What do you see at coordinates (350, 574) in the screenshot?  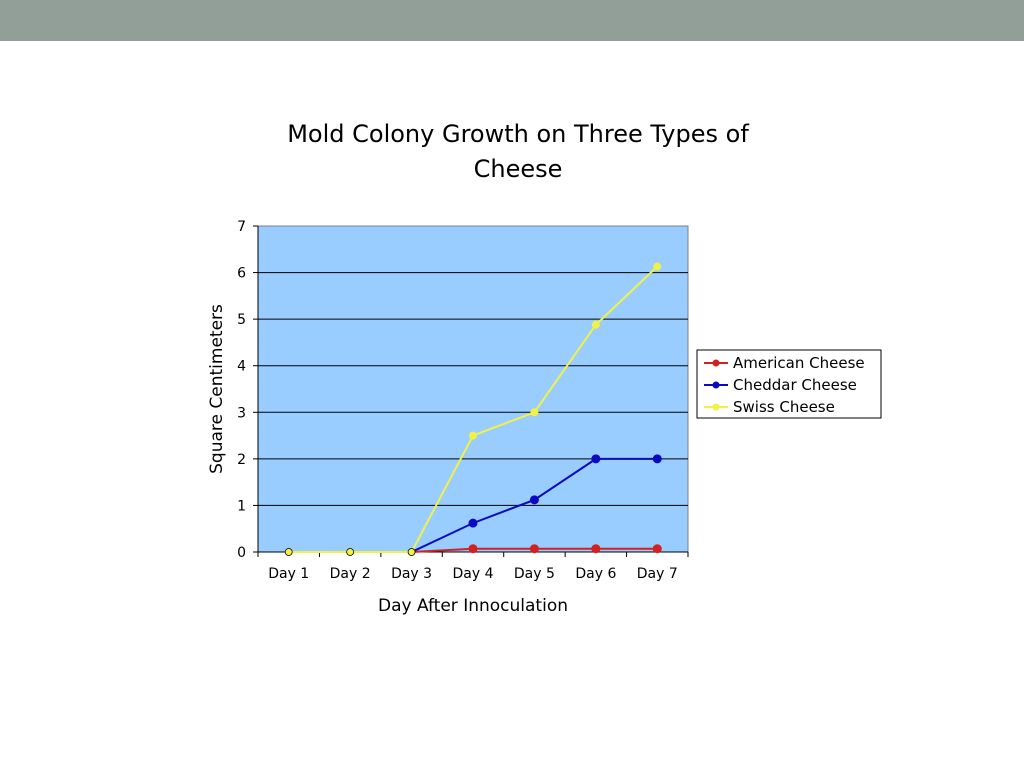 I see `x-tick-label: Day 2` at bounding box center [350, 574].